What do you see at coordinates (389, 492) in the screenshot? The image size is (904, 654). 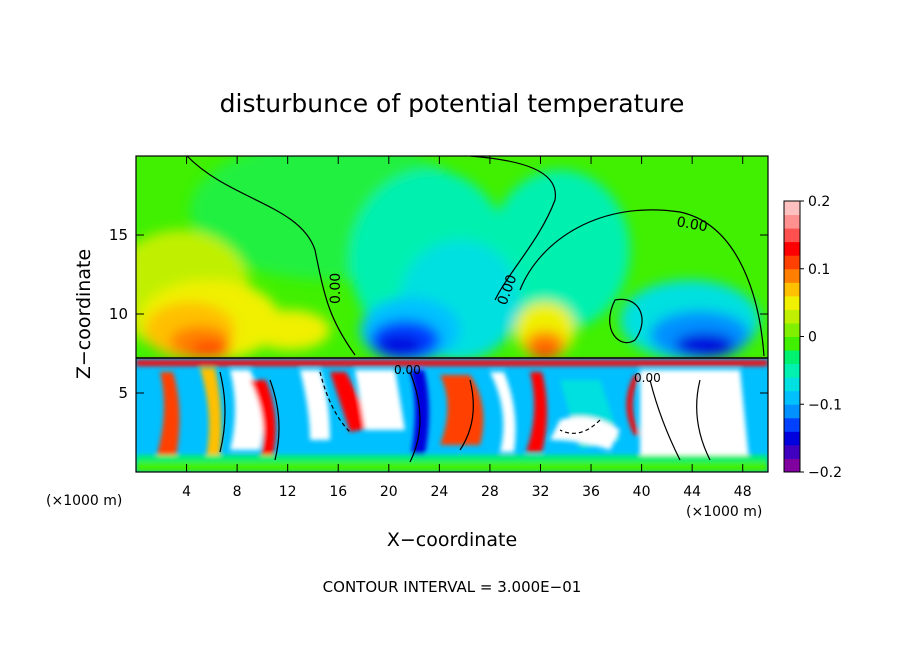 I see `x-tick-label: 20` at bounding box center [389, 492].